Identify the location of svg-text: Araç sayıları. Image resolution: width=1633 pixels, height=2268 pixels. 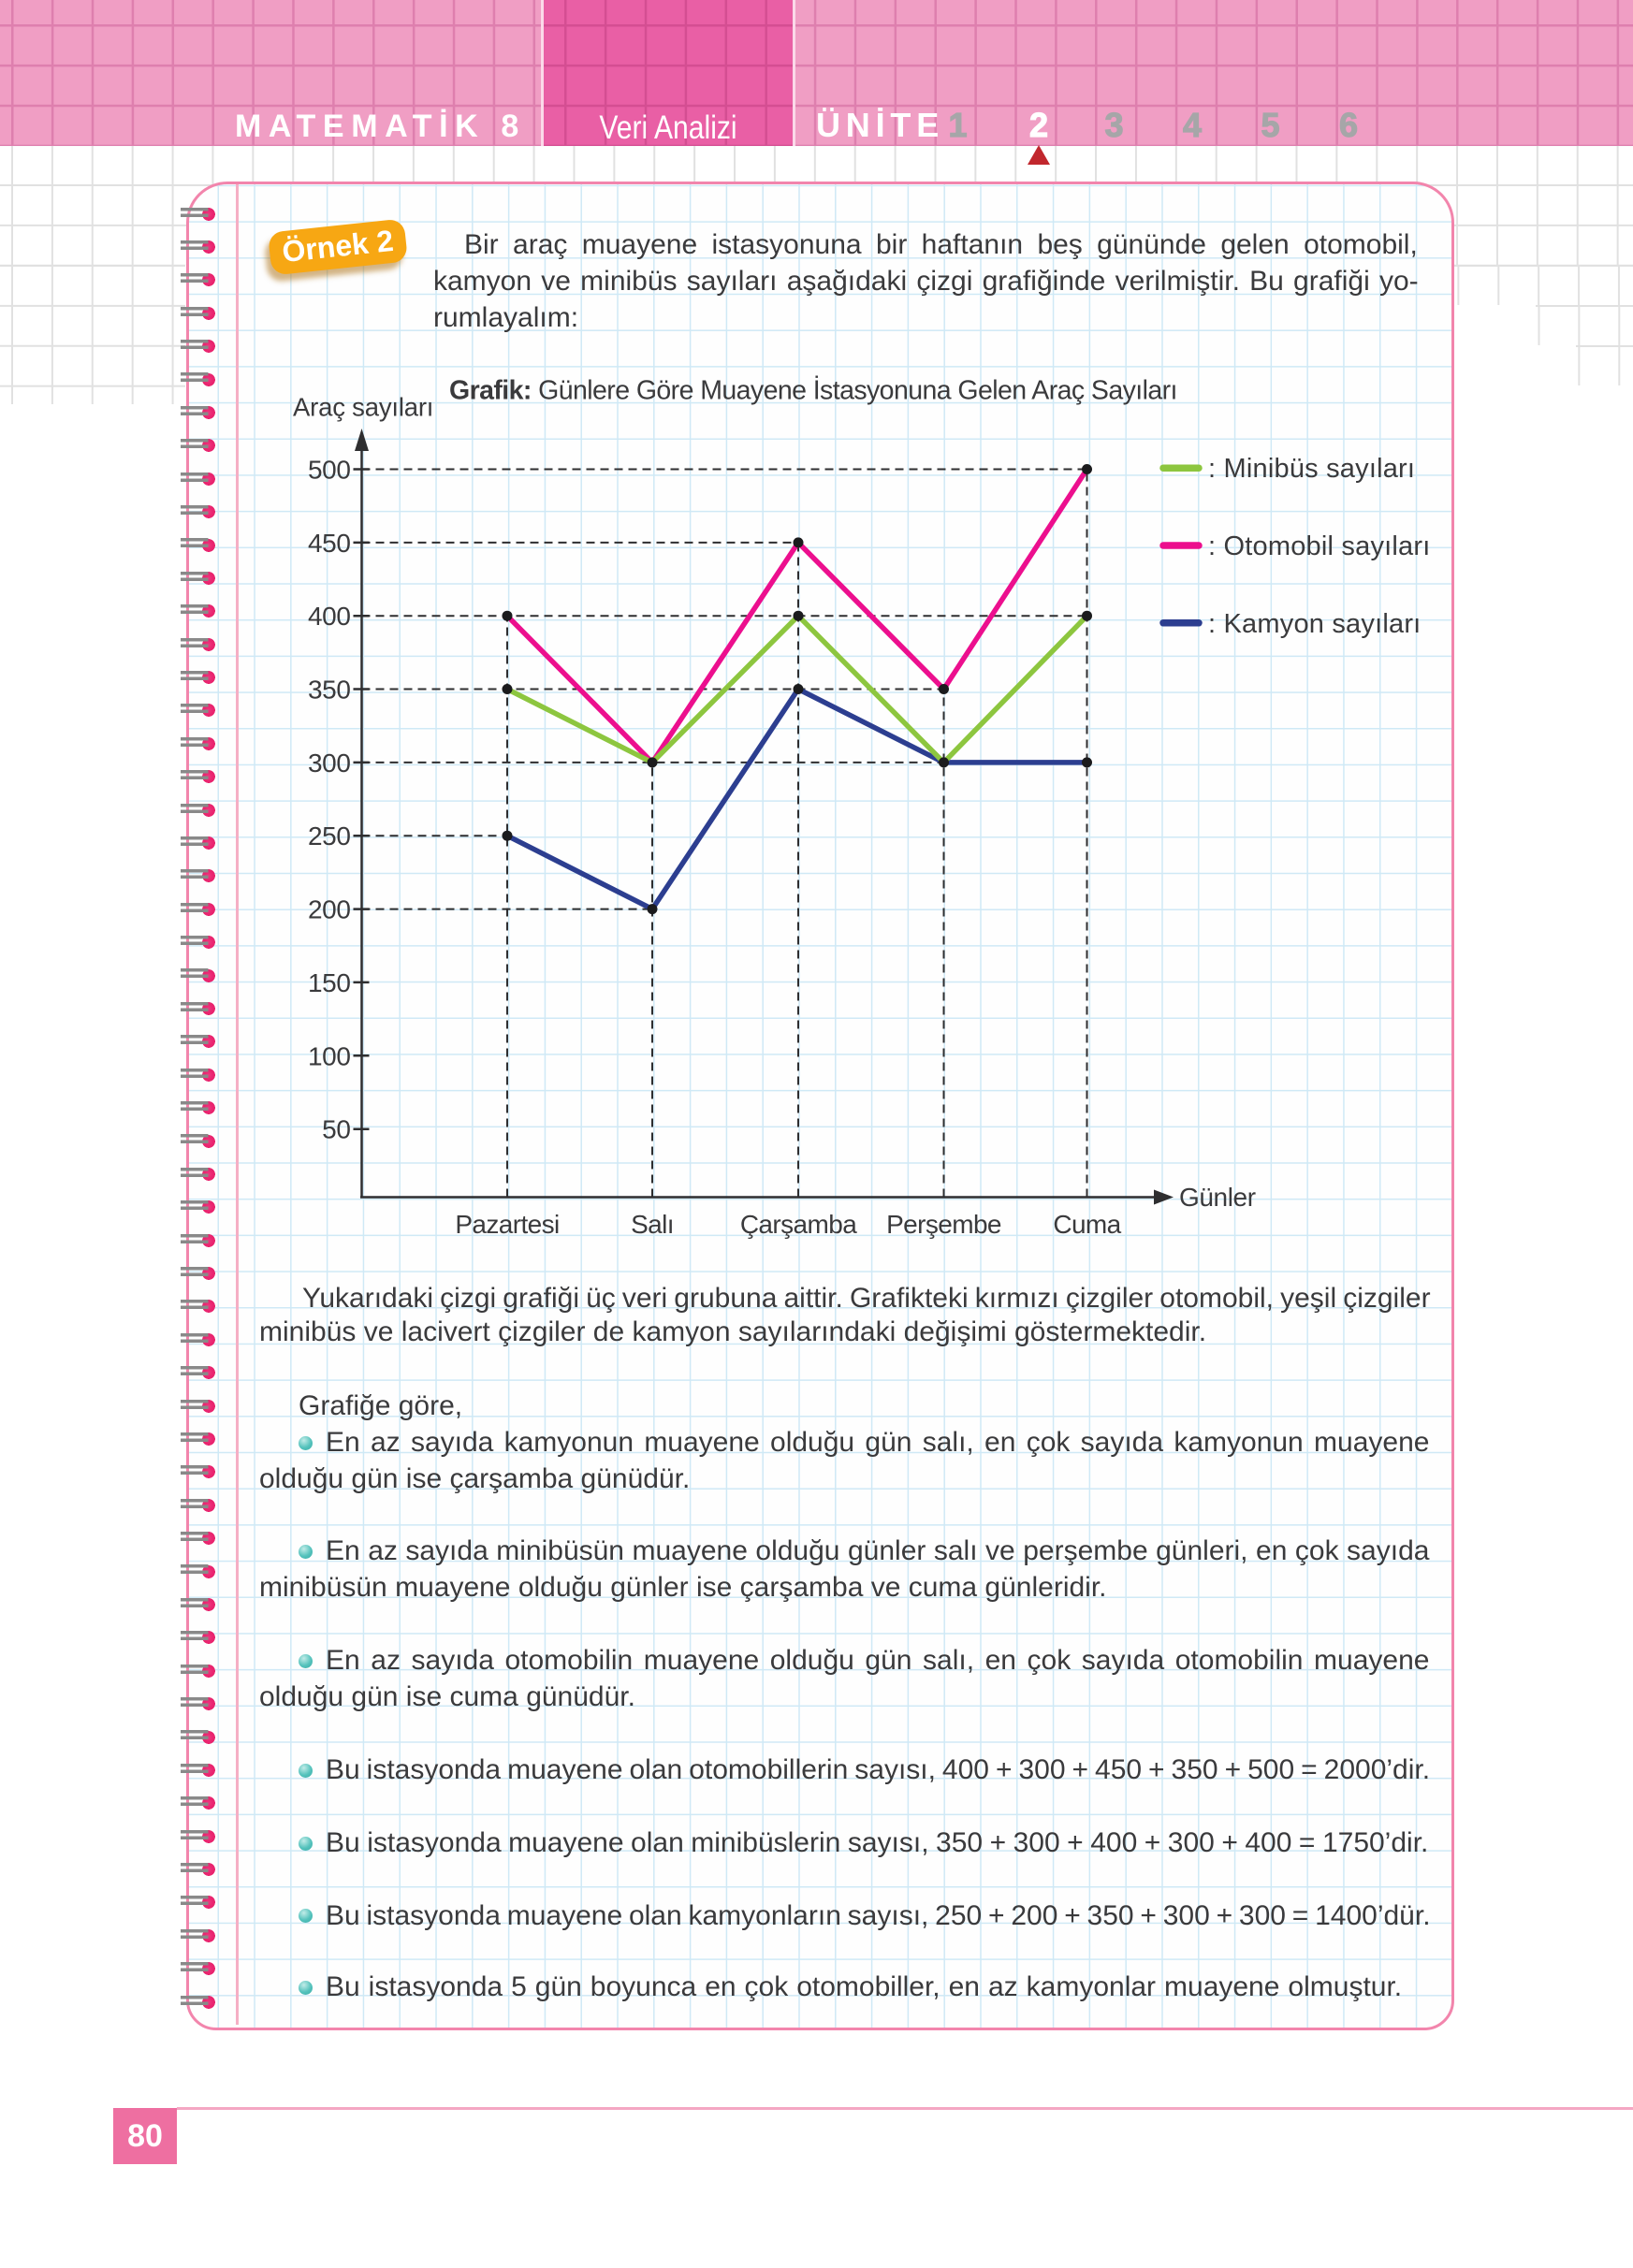
(363, 408).